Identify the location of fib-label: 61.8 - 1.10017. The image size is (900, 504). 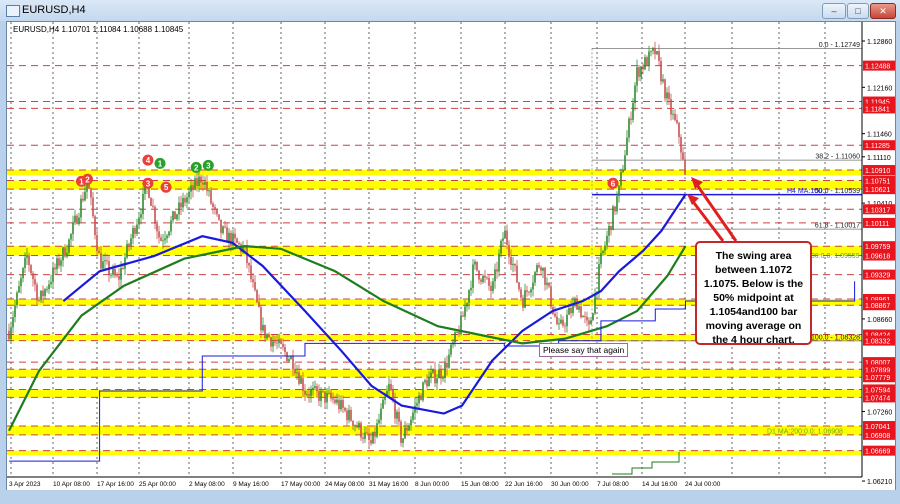
(837, 226).